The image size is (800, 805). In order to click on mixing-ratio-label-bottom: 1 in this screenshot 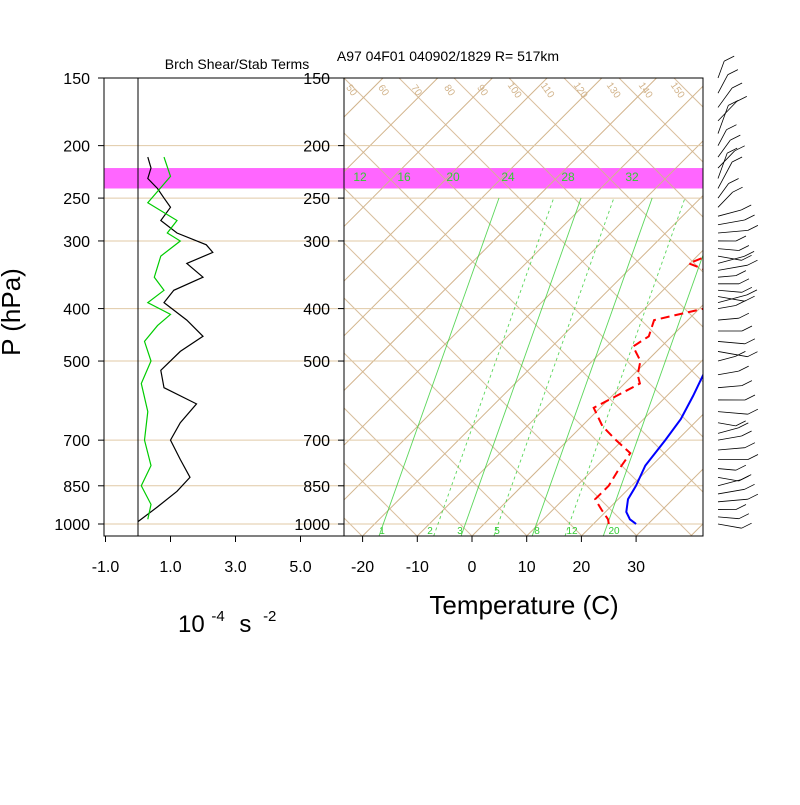, I will do `click(382, 531)`.